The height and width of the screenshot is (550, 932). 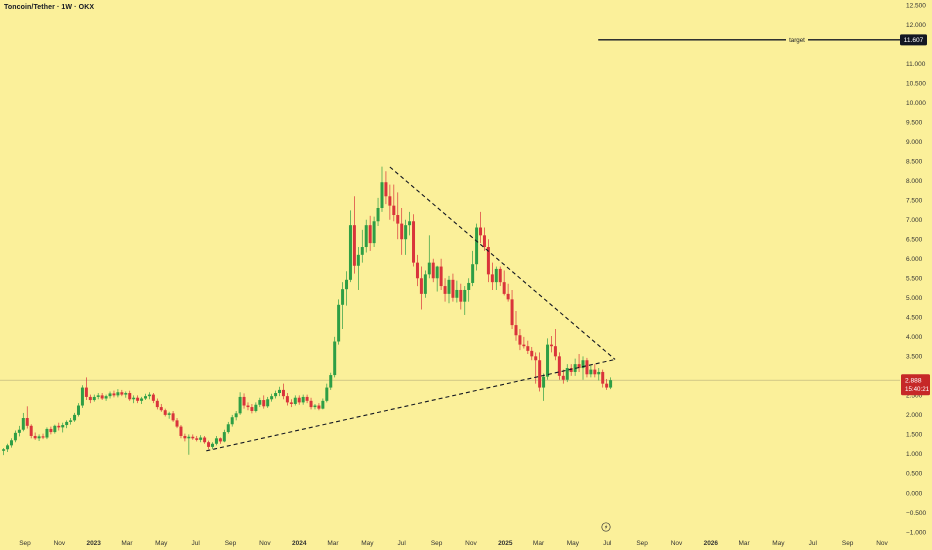 I want to click on y-tick-label: 12.000, so click(x=916, y=25).